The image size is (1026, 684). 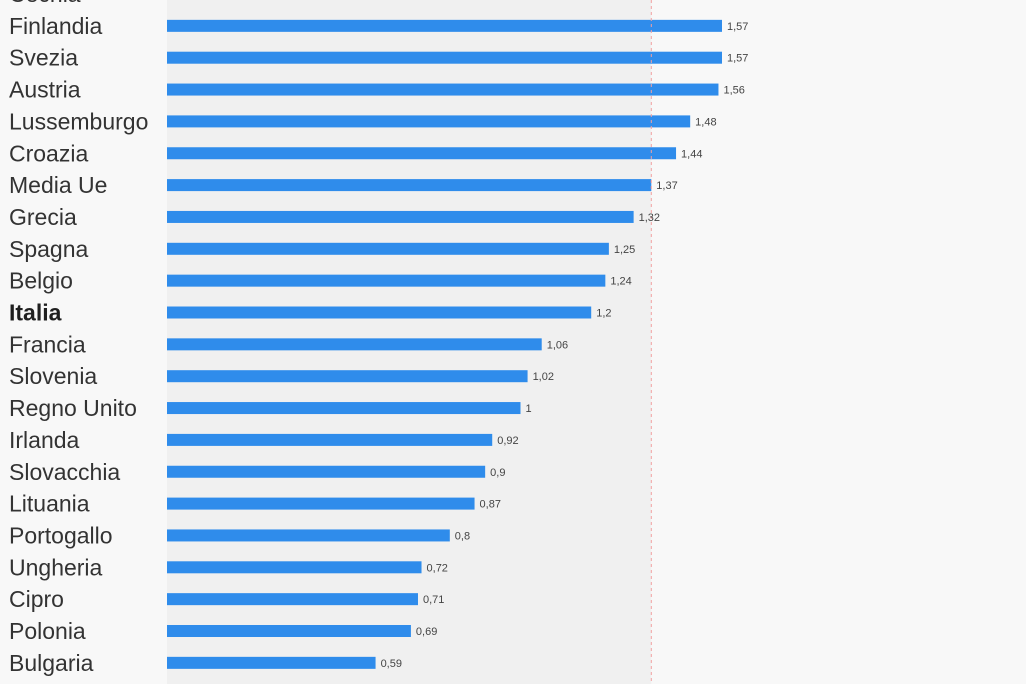 I want to click on value-label-polonia: 0,69, so click(x=426, y=632).